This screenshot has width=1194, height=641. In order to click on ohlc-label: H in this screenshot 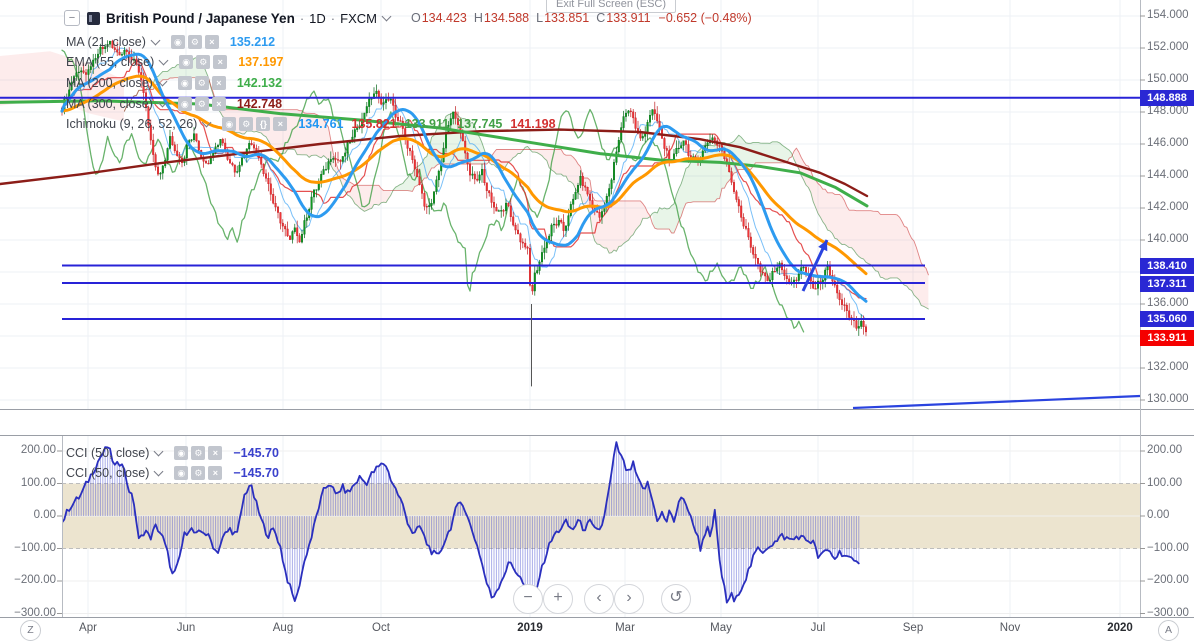, I will do `click(478, 18)`.